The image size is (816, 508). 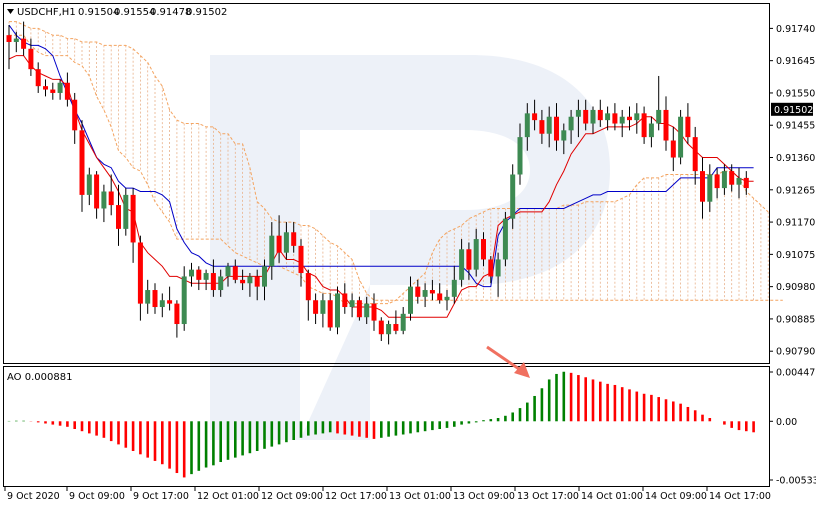 I want to click on time-tick-label: 12 Oct 09:00, so click(x=292, y=496).